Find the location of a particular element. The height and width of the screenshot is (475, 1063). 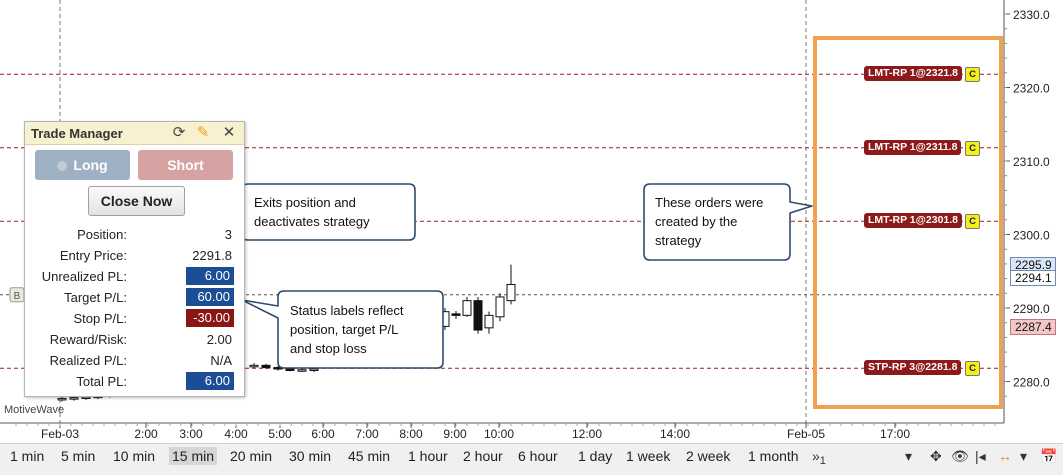

time-tick-label: 17:00 is located at coordinates (895, 434).